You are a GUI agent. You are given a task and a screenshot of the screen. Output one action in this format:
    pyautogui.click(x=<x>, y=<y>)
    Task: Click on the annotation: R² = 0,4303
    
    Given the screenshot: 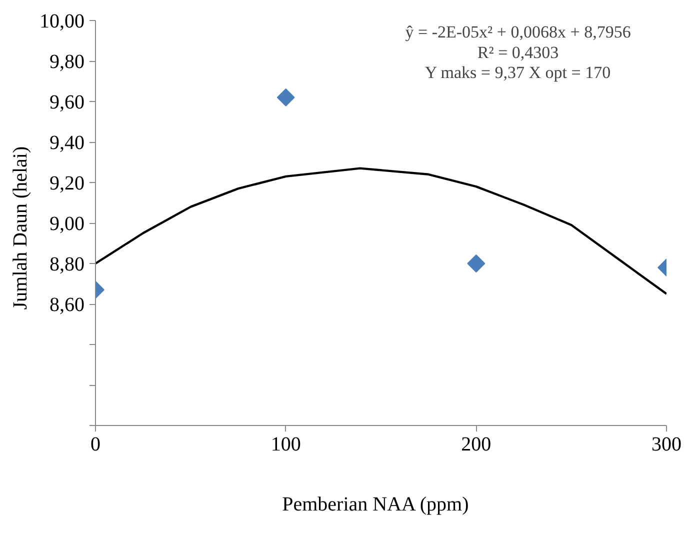 What is the action you would take?
    pyautogui.click(x=518, y=52)
    